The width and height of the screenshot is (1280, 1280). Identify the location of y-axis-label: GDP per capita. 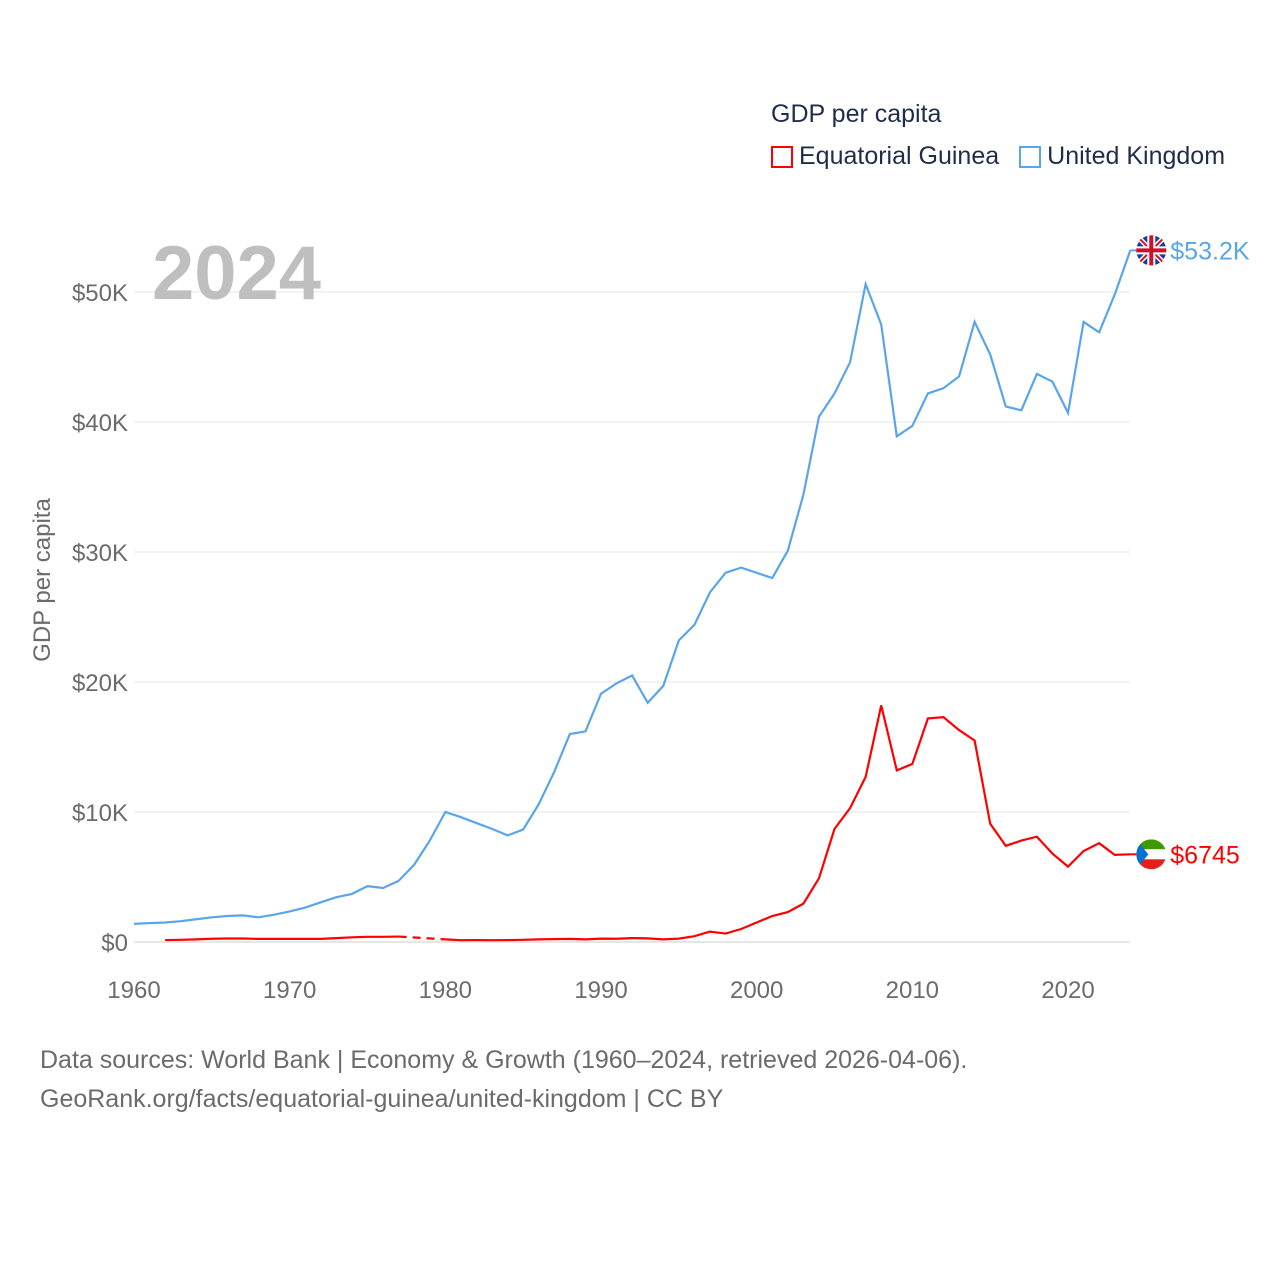
(42, 580).